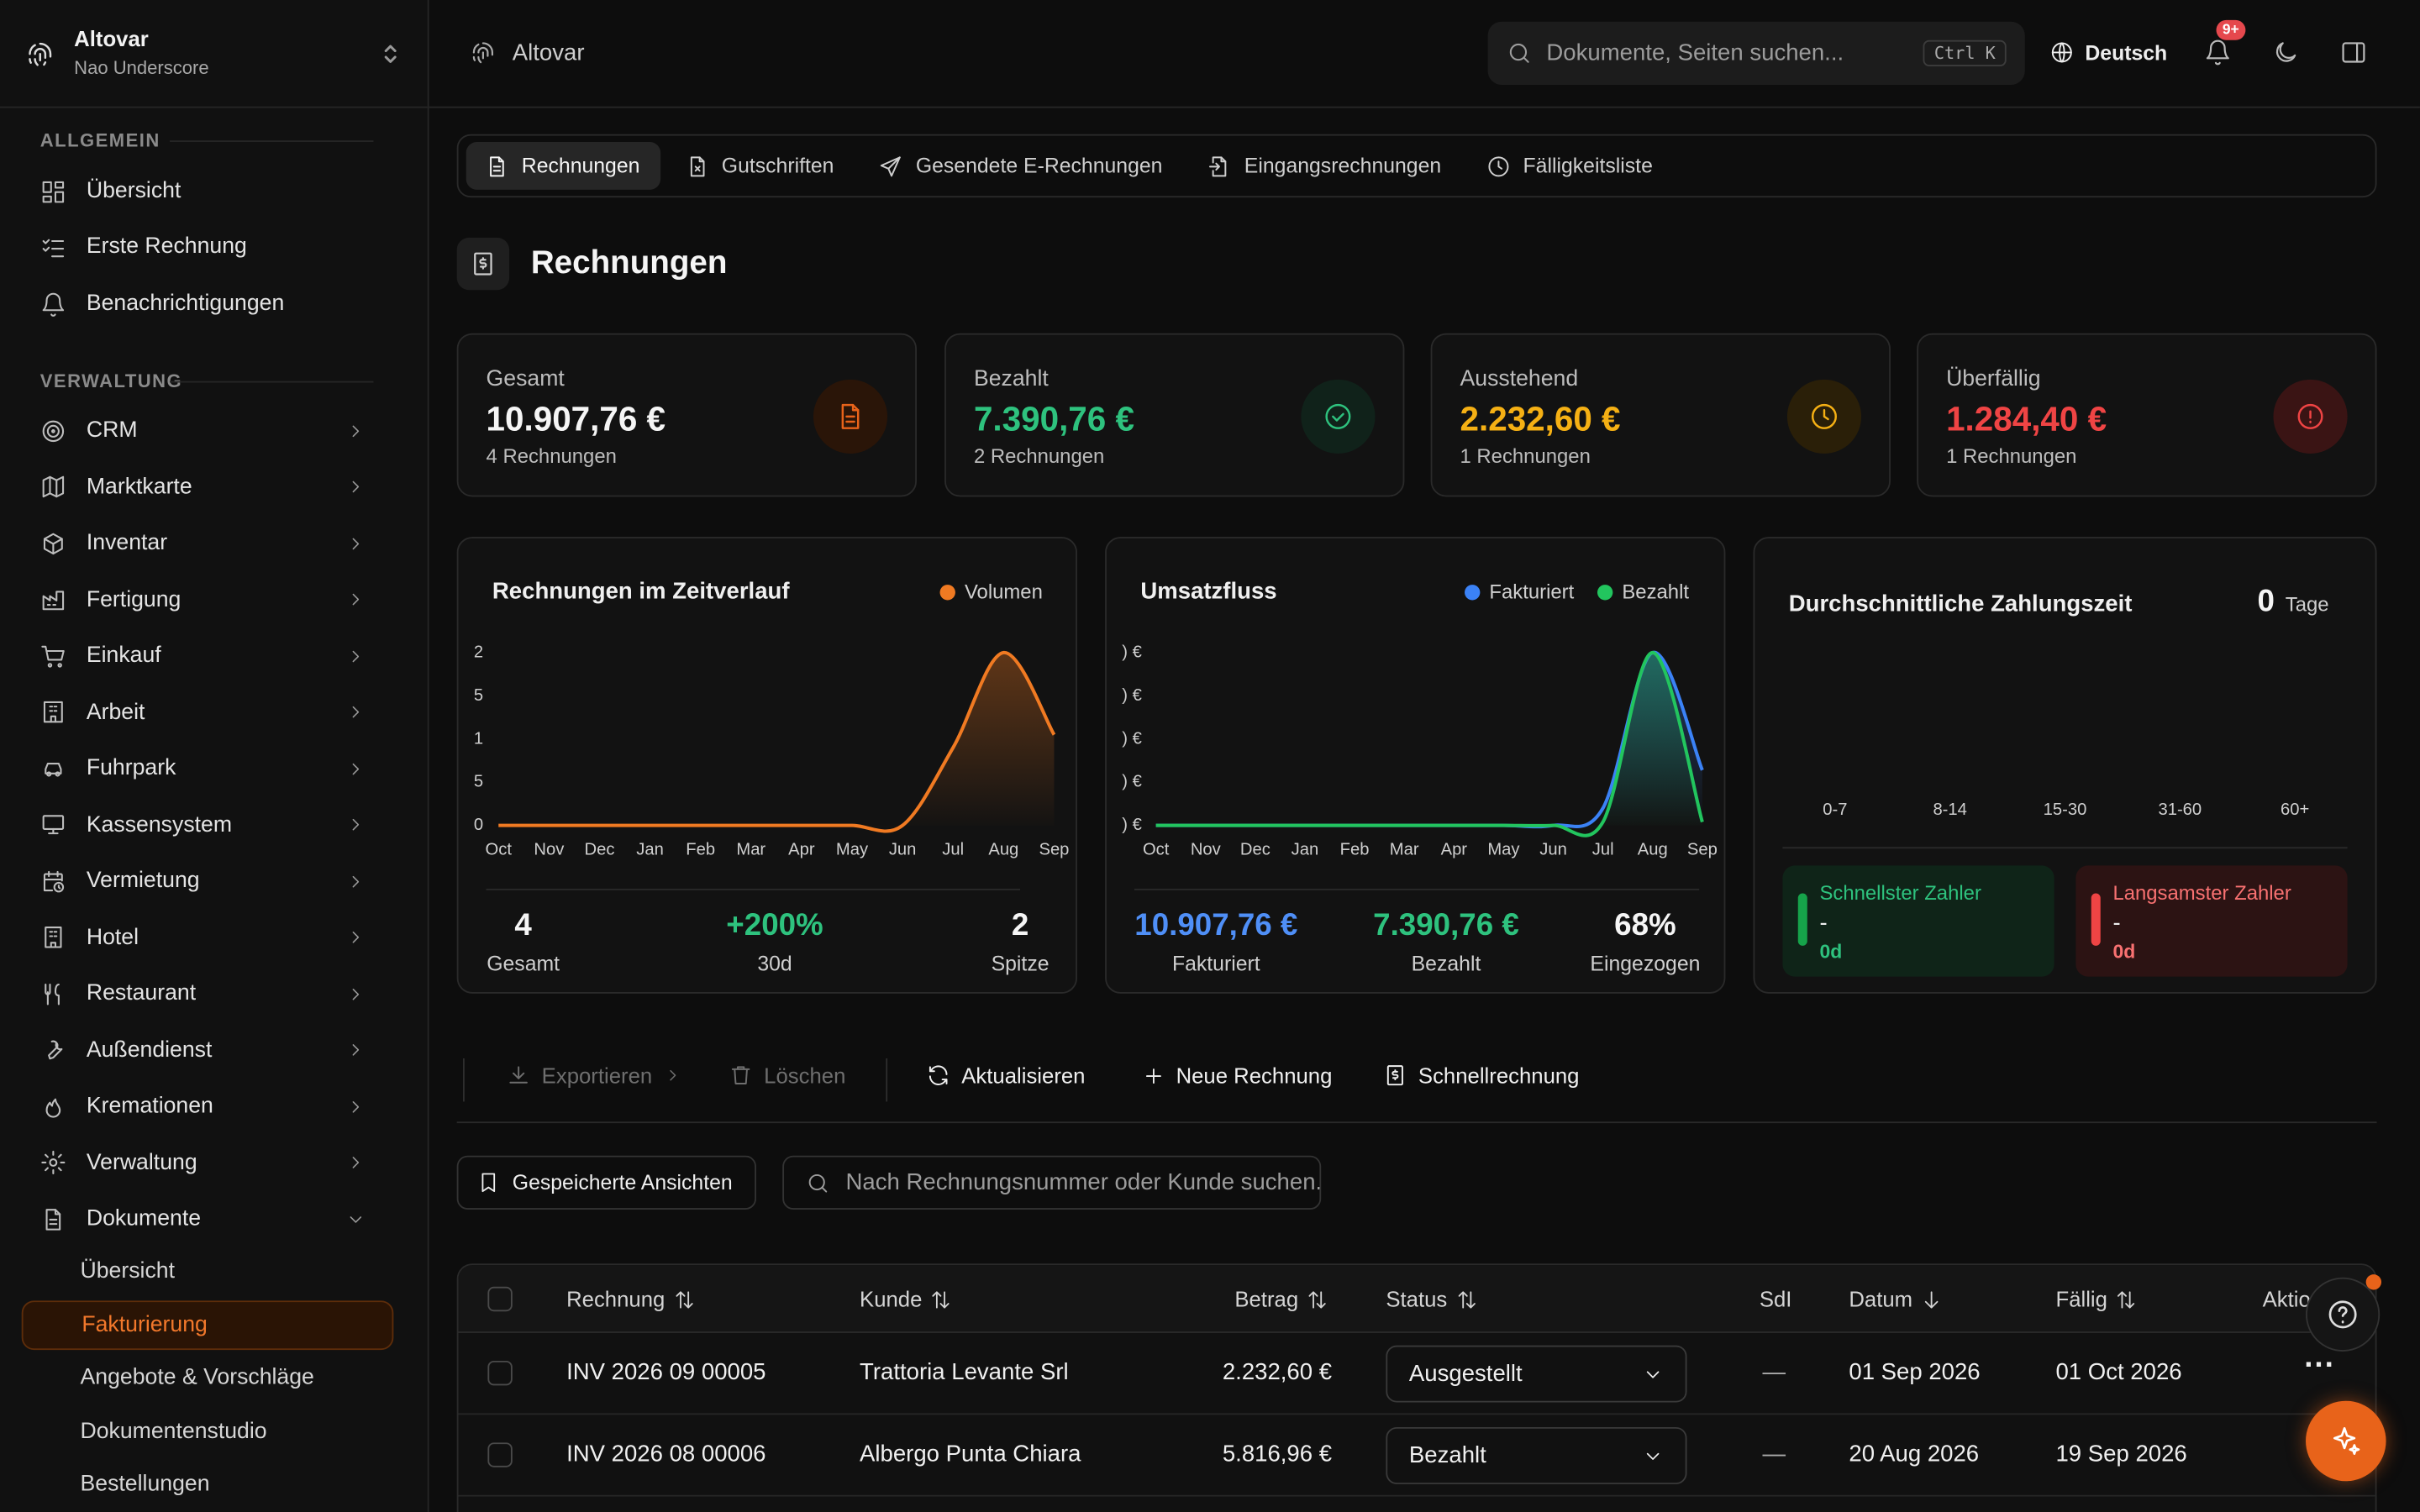 The image size is (2420, 1512). What do you see at coordinates (483, 52) in the screenshot?
I see `fingerprint-icon` at bounding box center [483, 52].